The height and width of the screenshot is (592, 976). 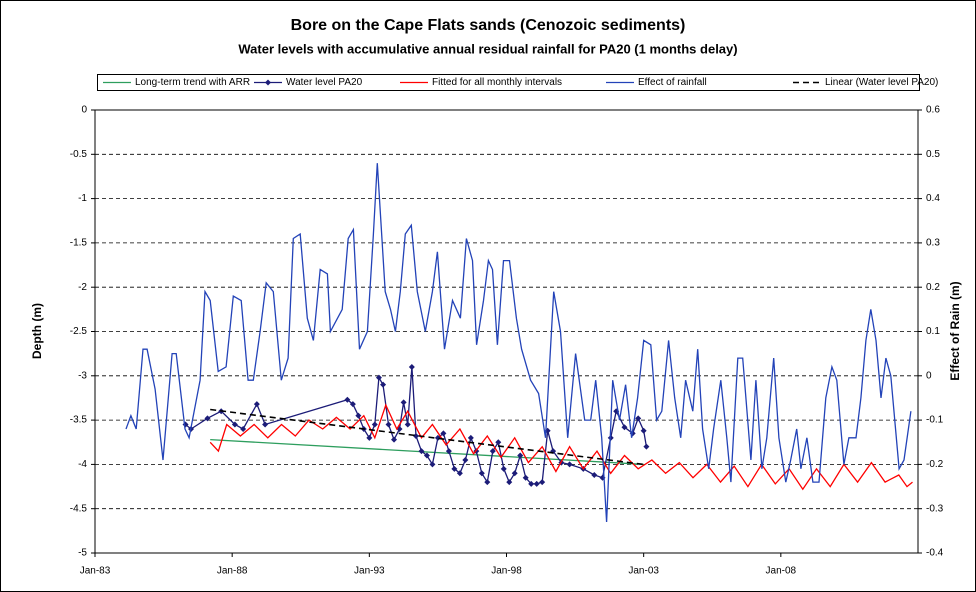 What do you see at coordinates (933, 198) in the screenshot?
I see `y2-tick-label: 0.4` at bounding box center [933, 198].